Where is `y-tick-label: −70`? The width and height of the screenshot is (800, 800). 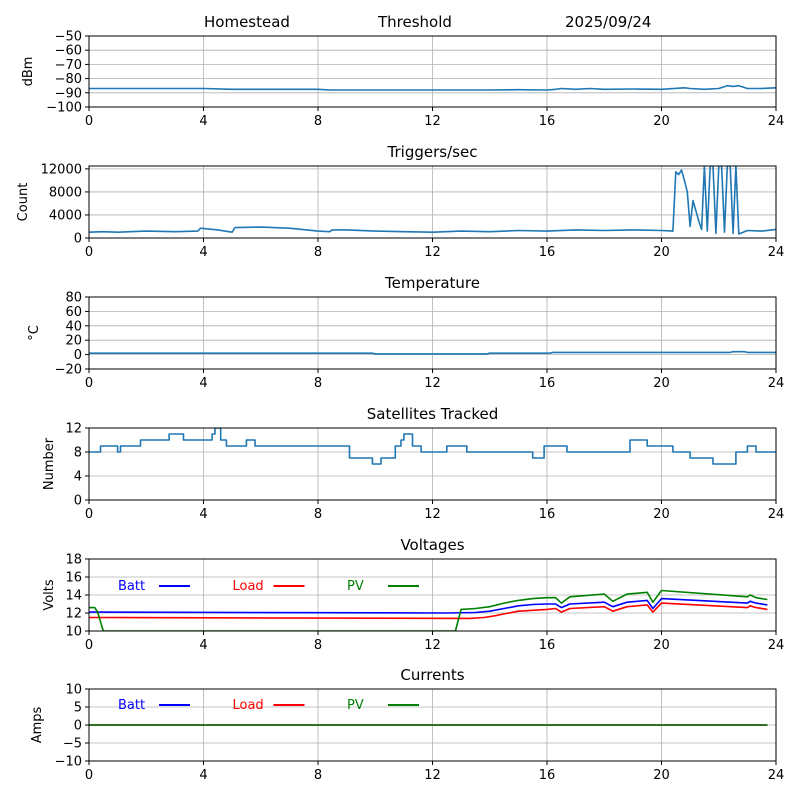 y-tick-label: −70 is located at coordinates (68, 65).